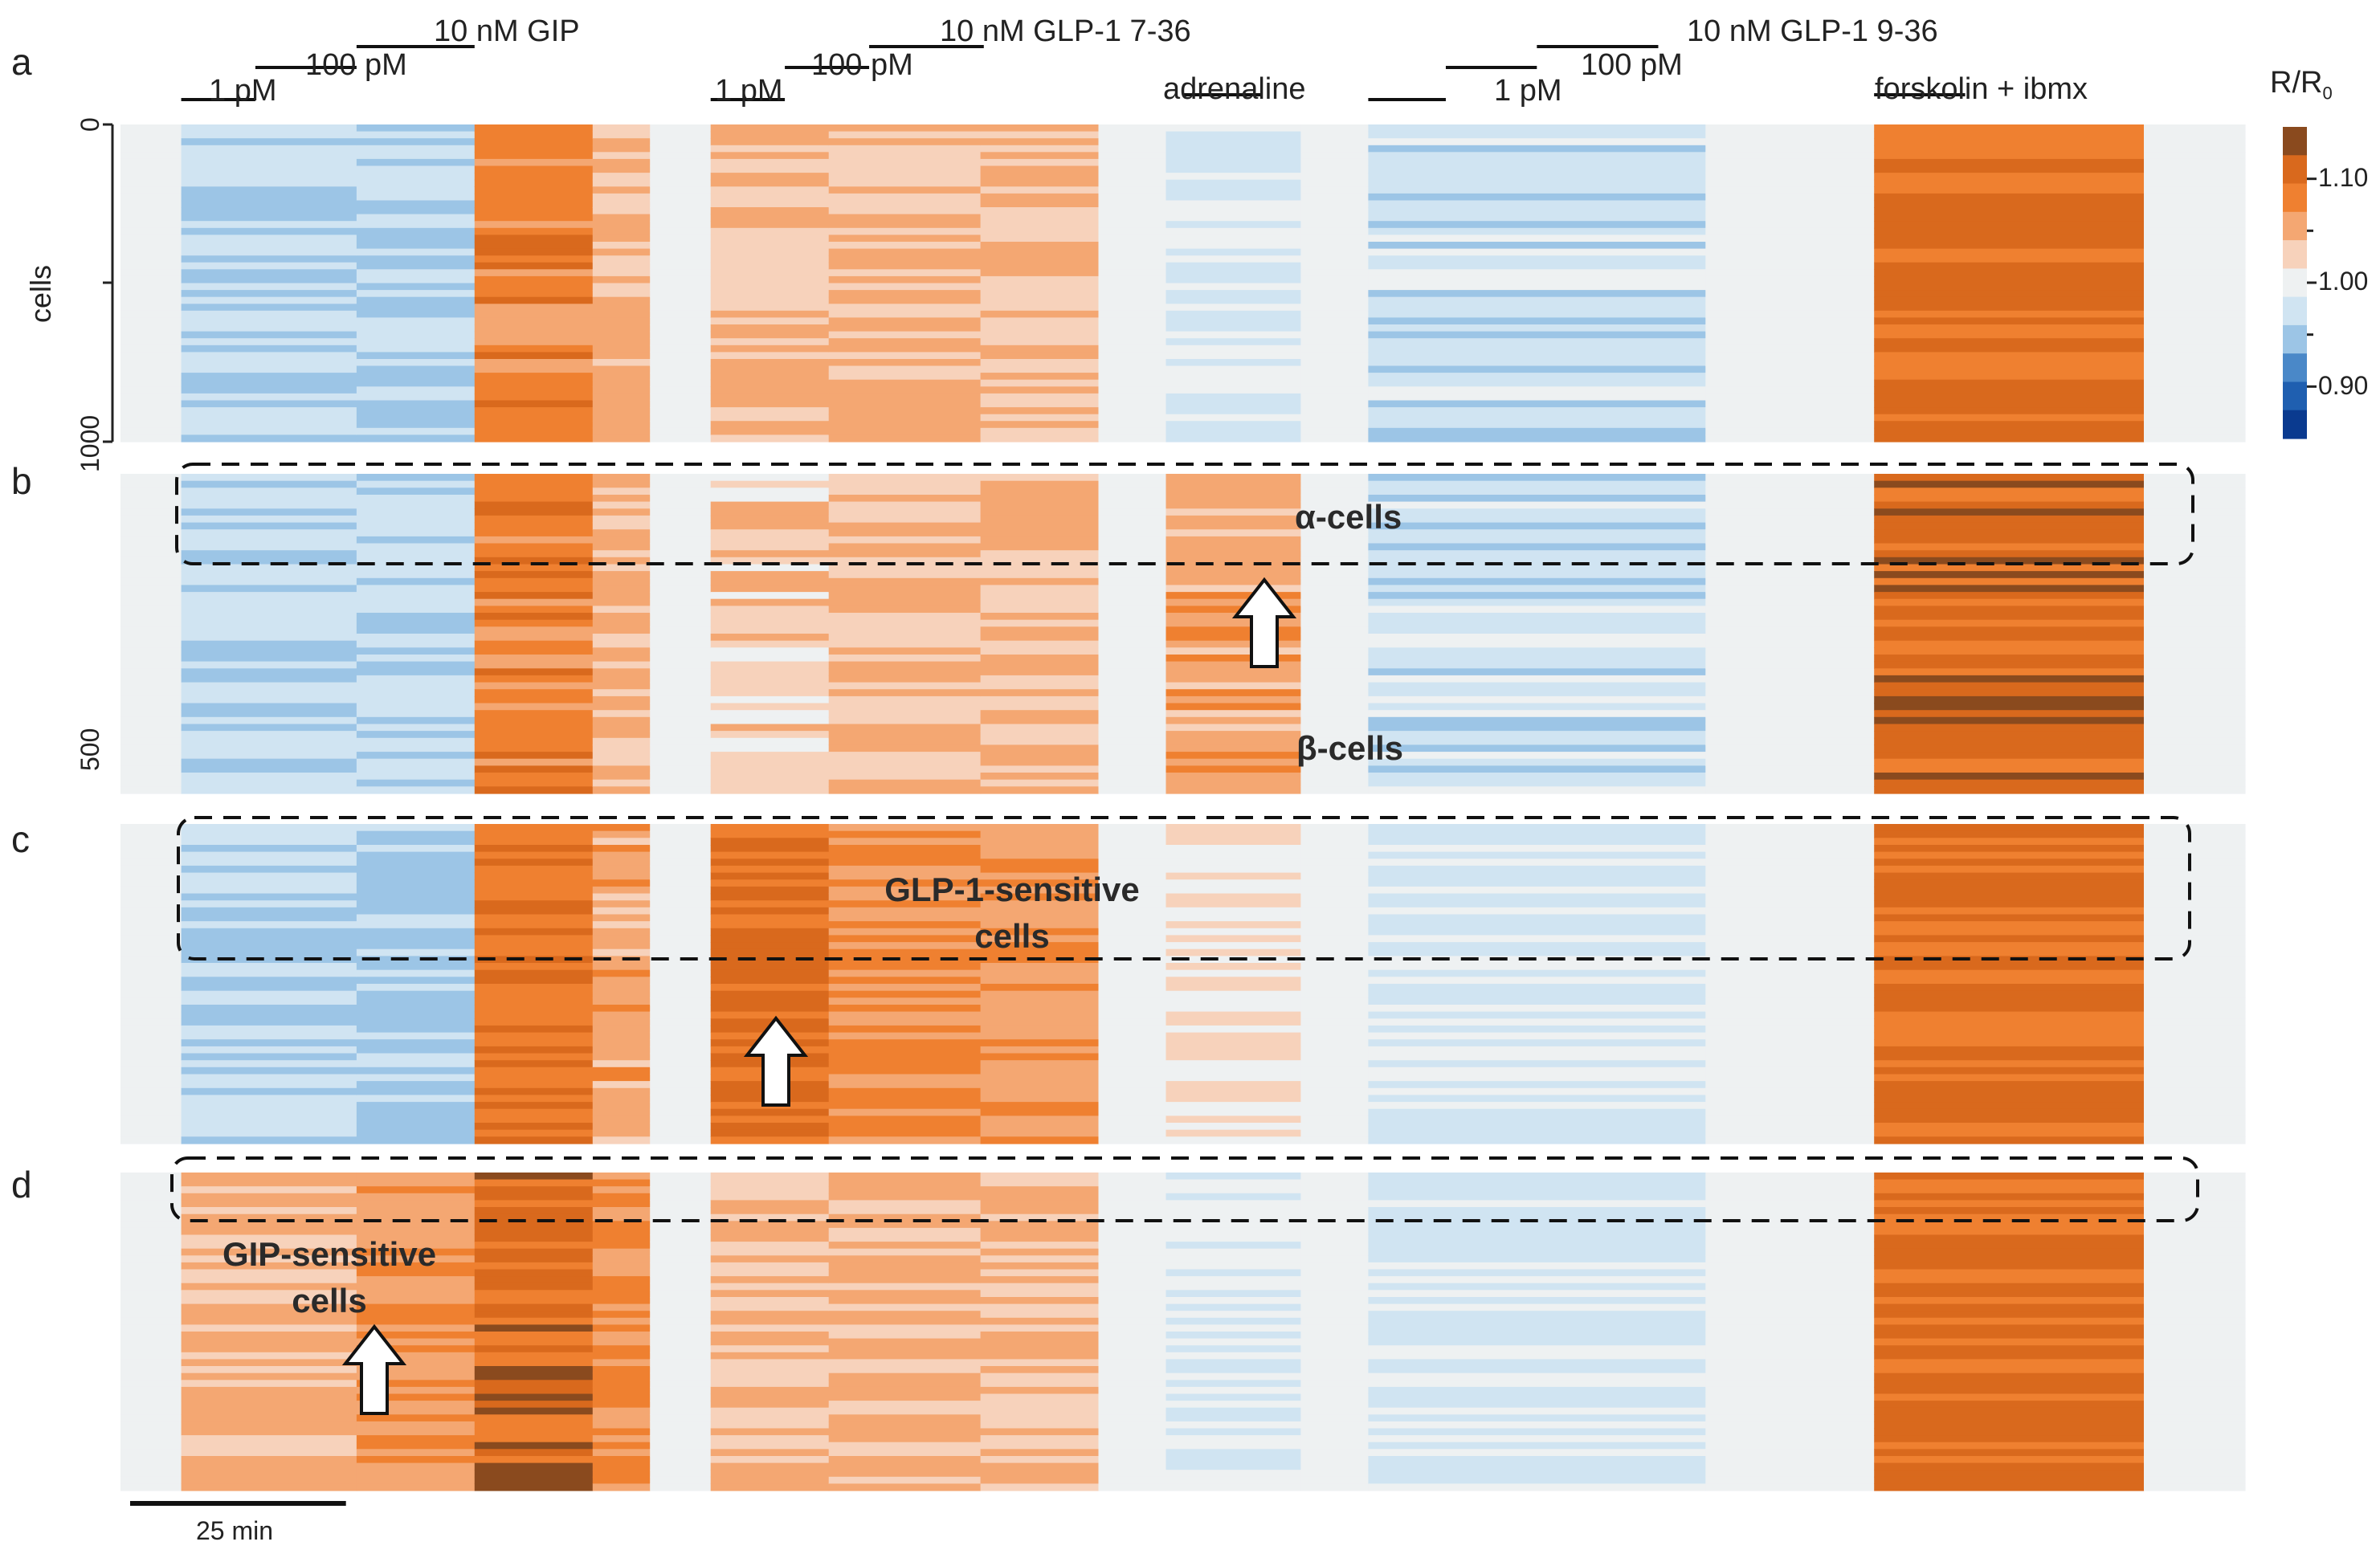 This screenshot has width=2380, height=1558. Describe the element at coordinates (21, 1184) in the screenshot. I see `panel-letter-d: d` at that location.